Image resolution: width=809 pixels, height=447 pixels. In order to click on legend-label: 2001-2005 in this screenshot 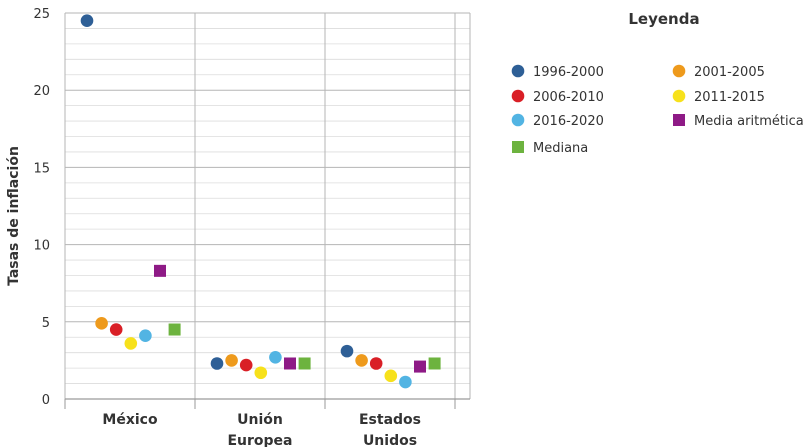, I will do `click(729, 72)`.